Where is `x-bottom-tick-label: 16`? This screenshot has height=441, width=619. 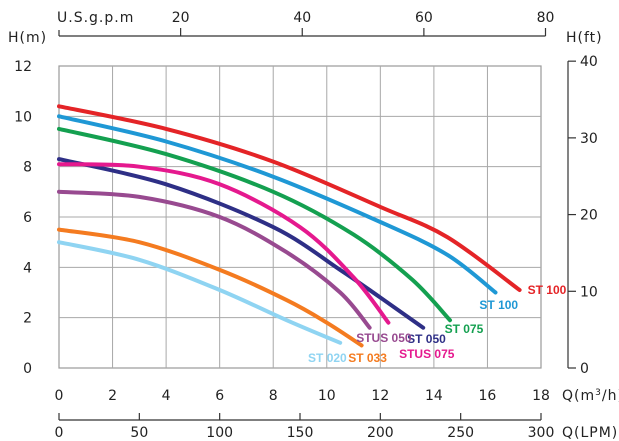
x-bottom-tick-label: 16 is located at coordinates (488, 396).